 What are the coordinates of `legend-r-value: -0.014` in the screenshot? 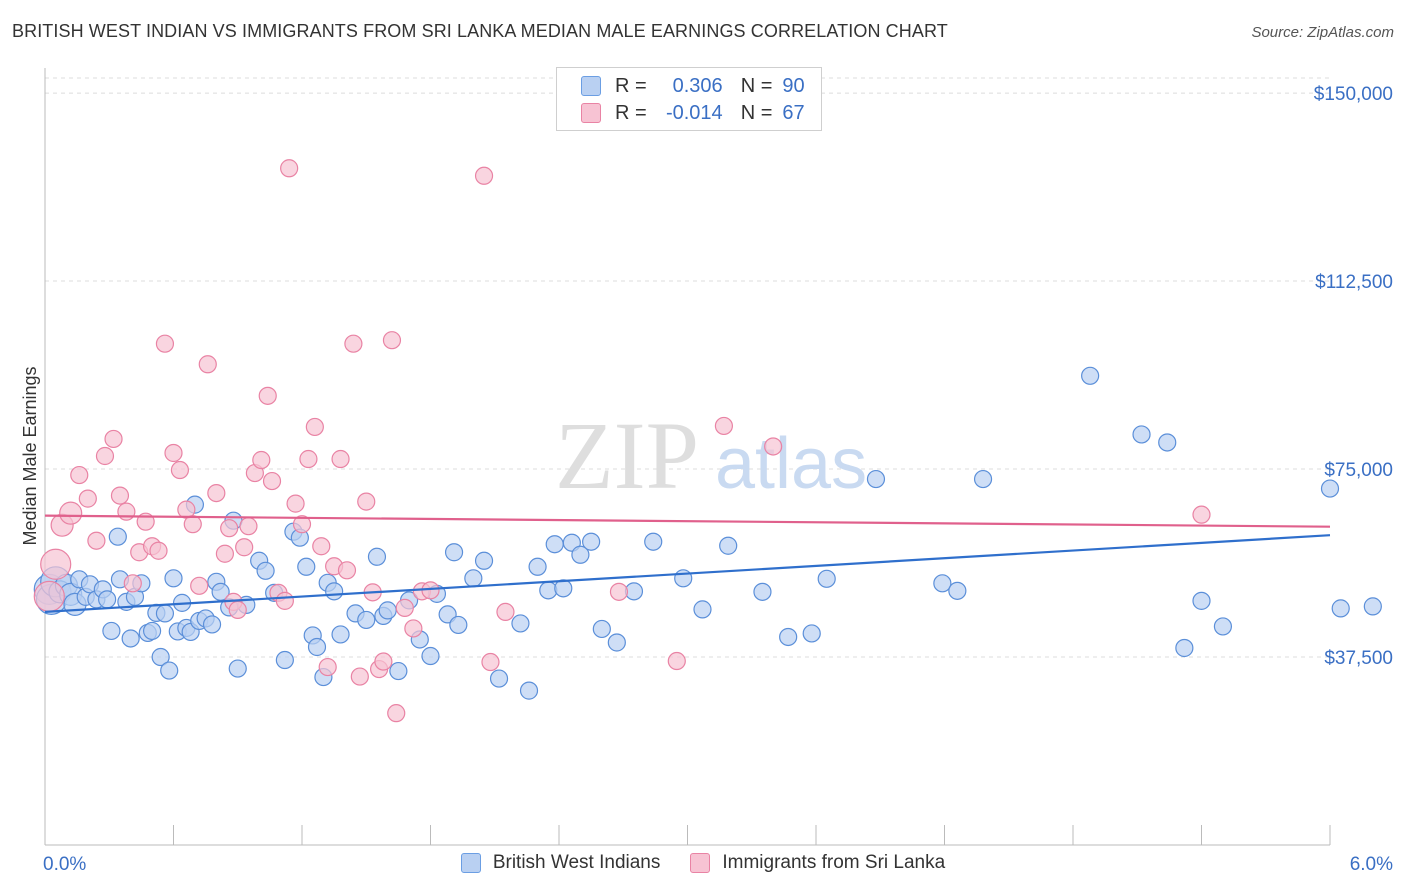 It's located at (694, 112).